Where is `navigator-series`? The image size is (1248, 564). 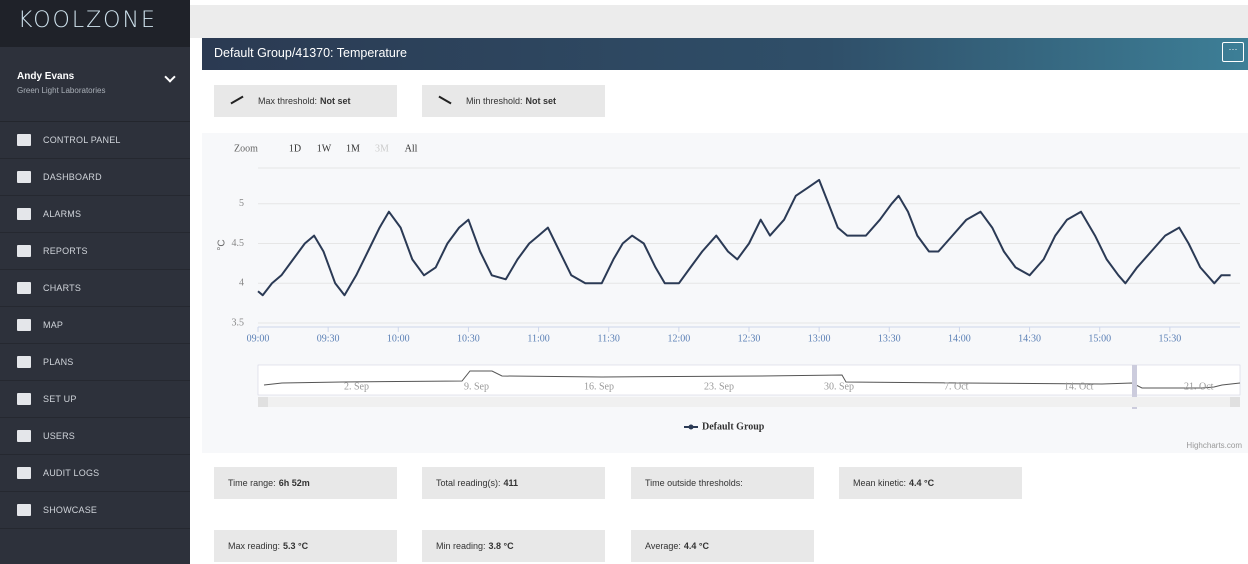 navigator-series is located at coordinates (752, 379).